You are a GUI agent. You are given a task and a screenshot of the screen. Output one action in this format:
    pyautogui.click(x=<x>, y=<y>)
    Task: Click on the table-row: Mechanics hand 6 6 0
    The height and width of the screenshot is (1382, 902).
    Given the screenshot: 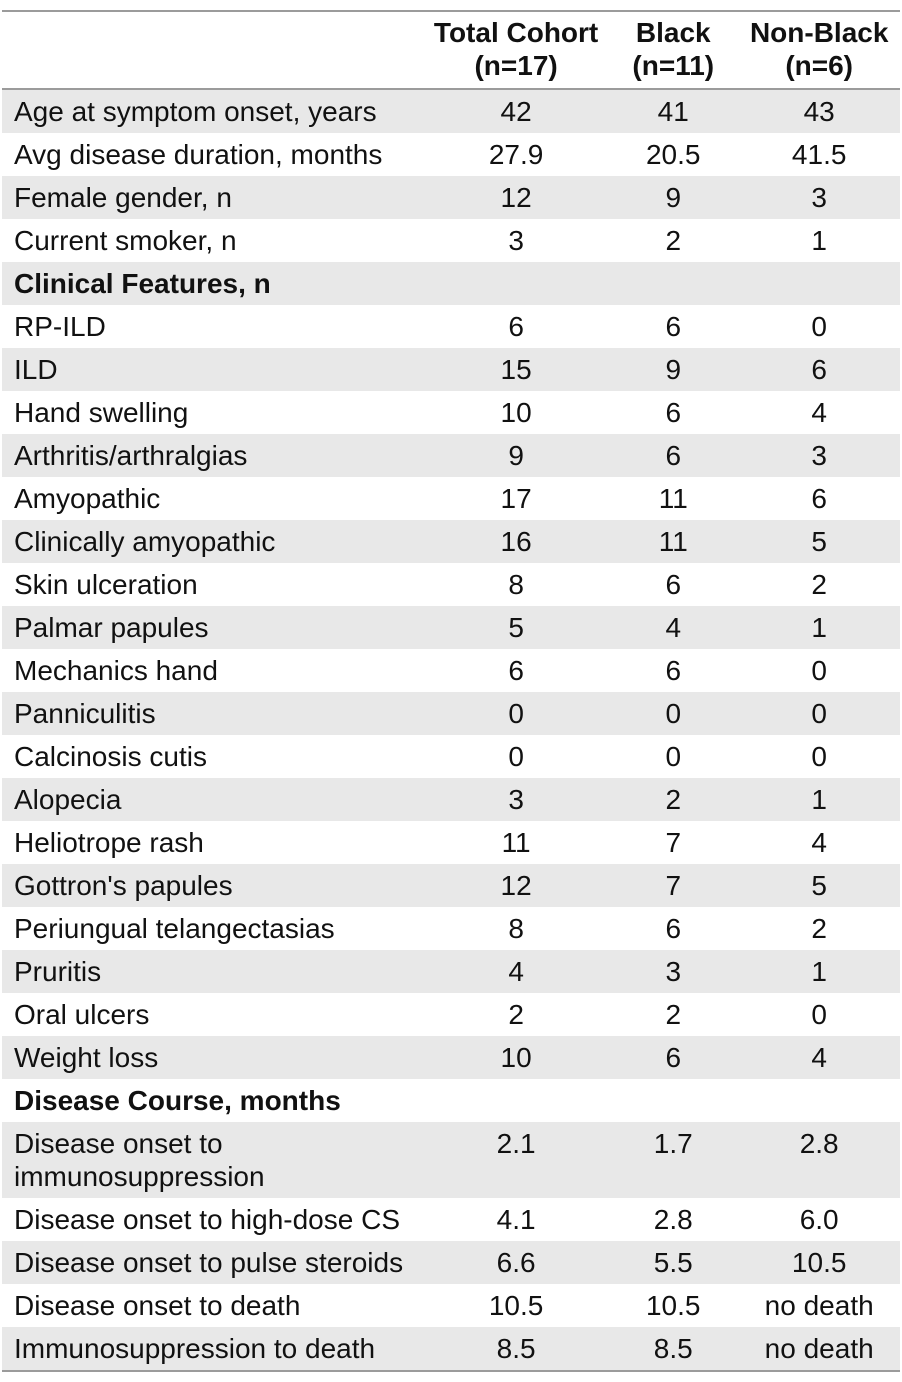 What is the action you would take?
    pyautogui.click(x=451, y=670)
    